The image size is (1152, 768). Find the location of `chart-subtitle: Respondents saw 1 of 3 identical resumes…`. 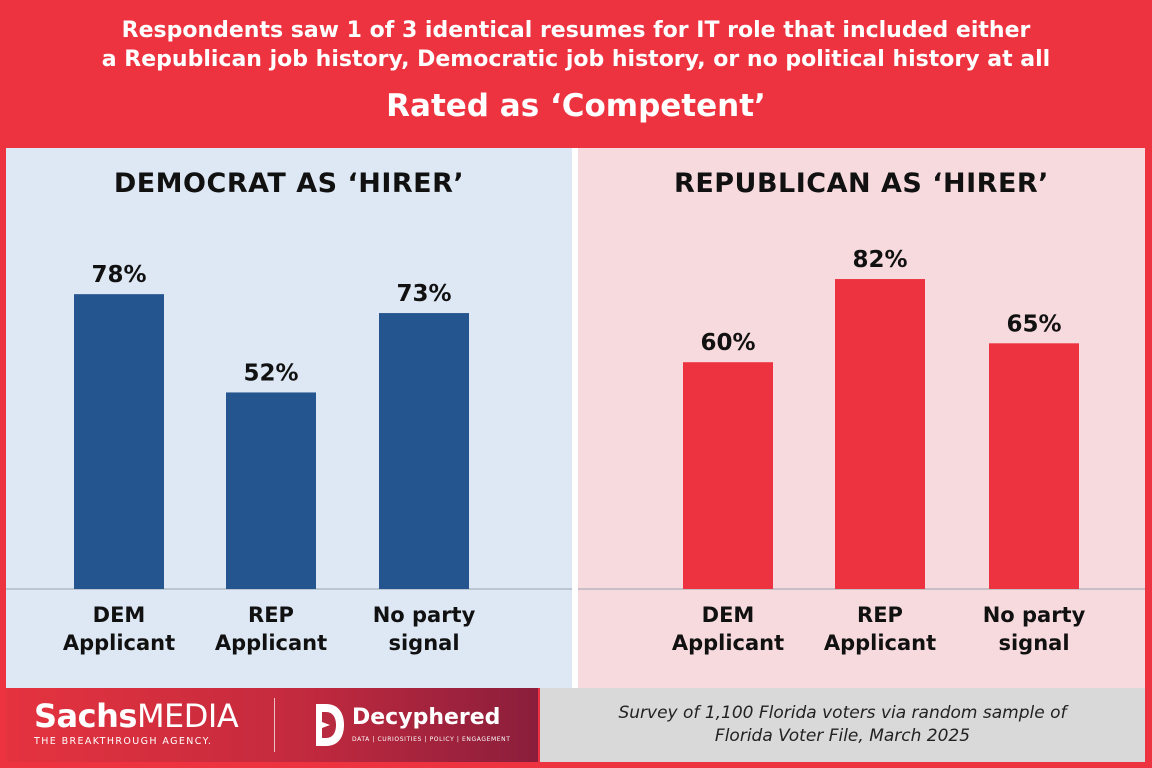

chart-subtitle: Respondents saw 1 of 3 identical resumes… is located at coordinates (576, 45).